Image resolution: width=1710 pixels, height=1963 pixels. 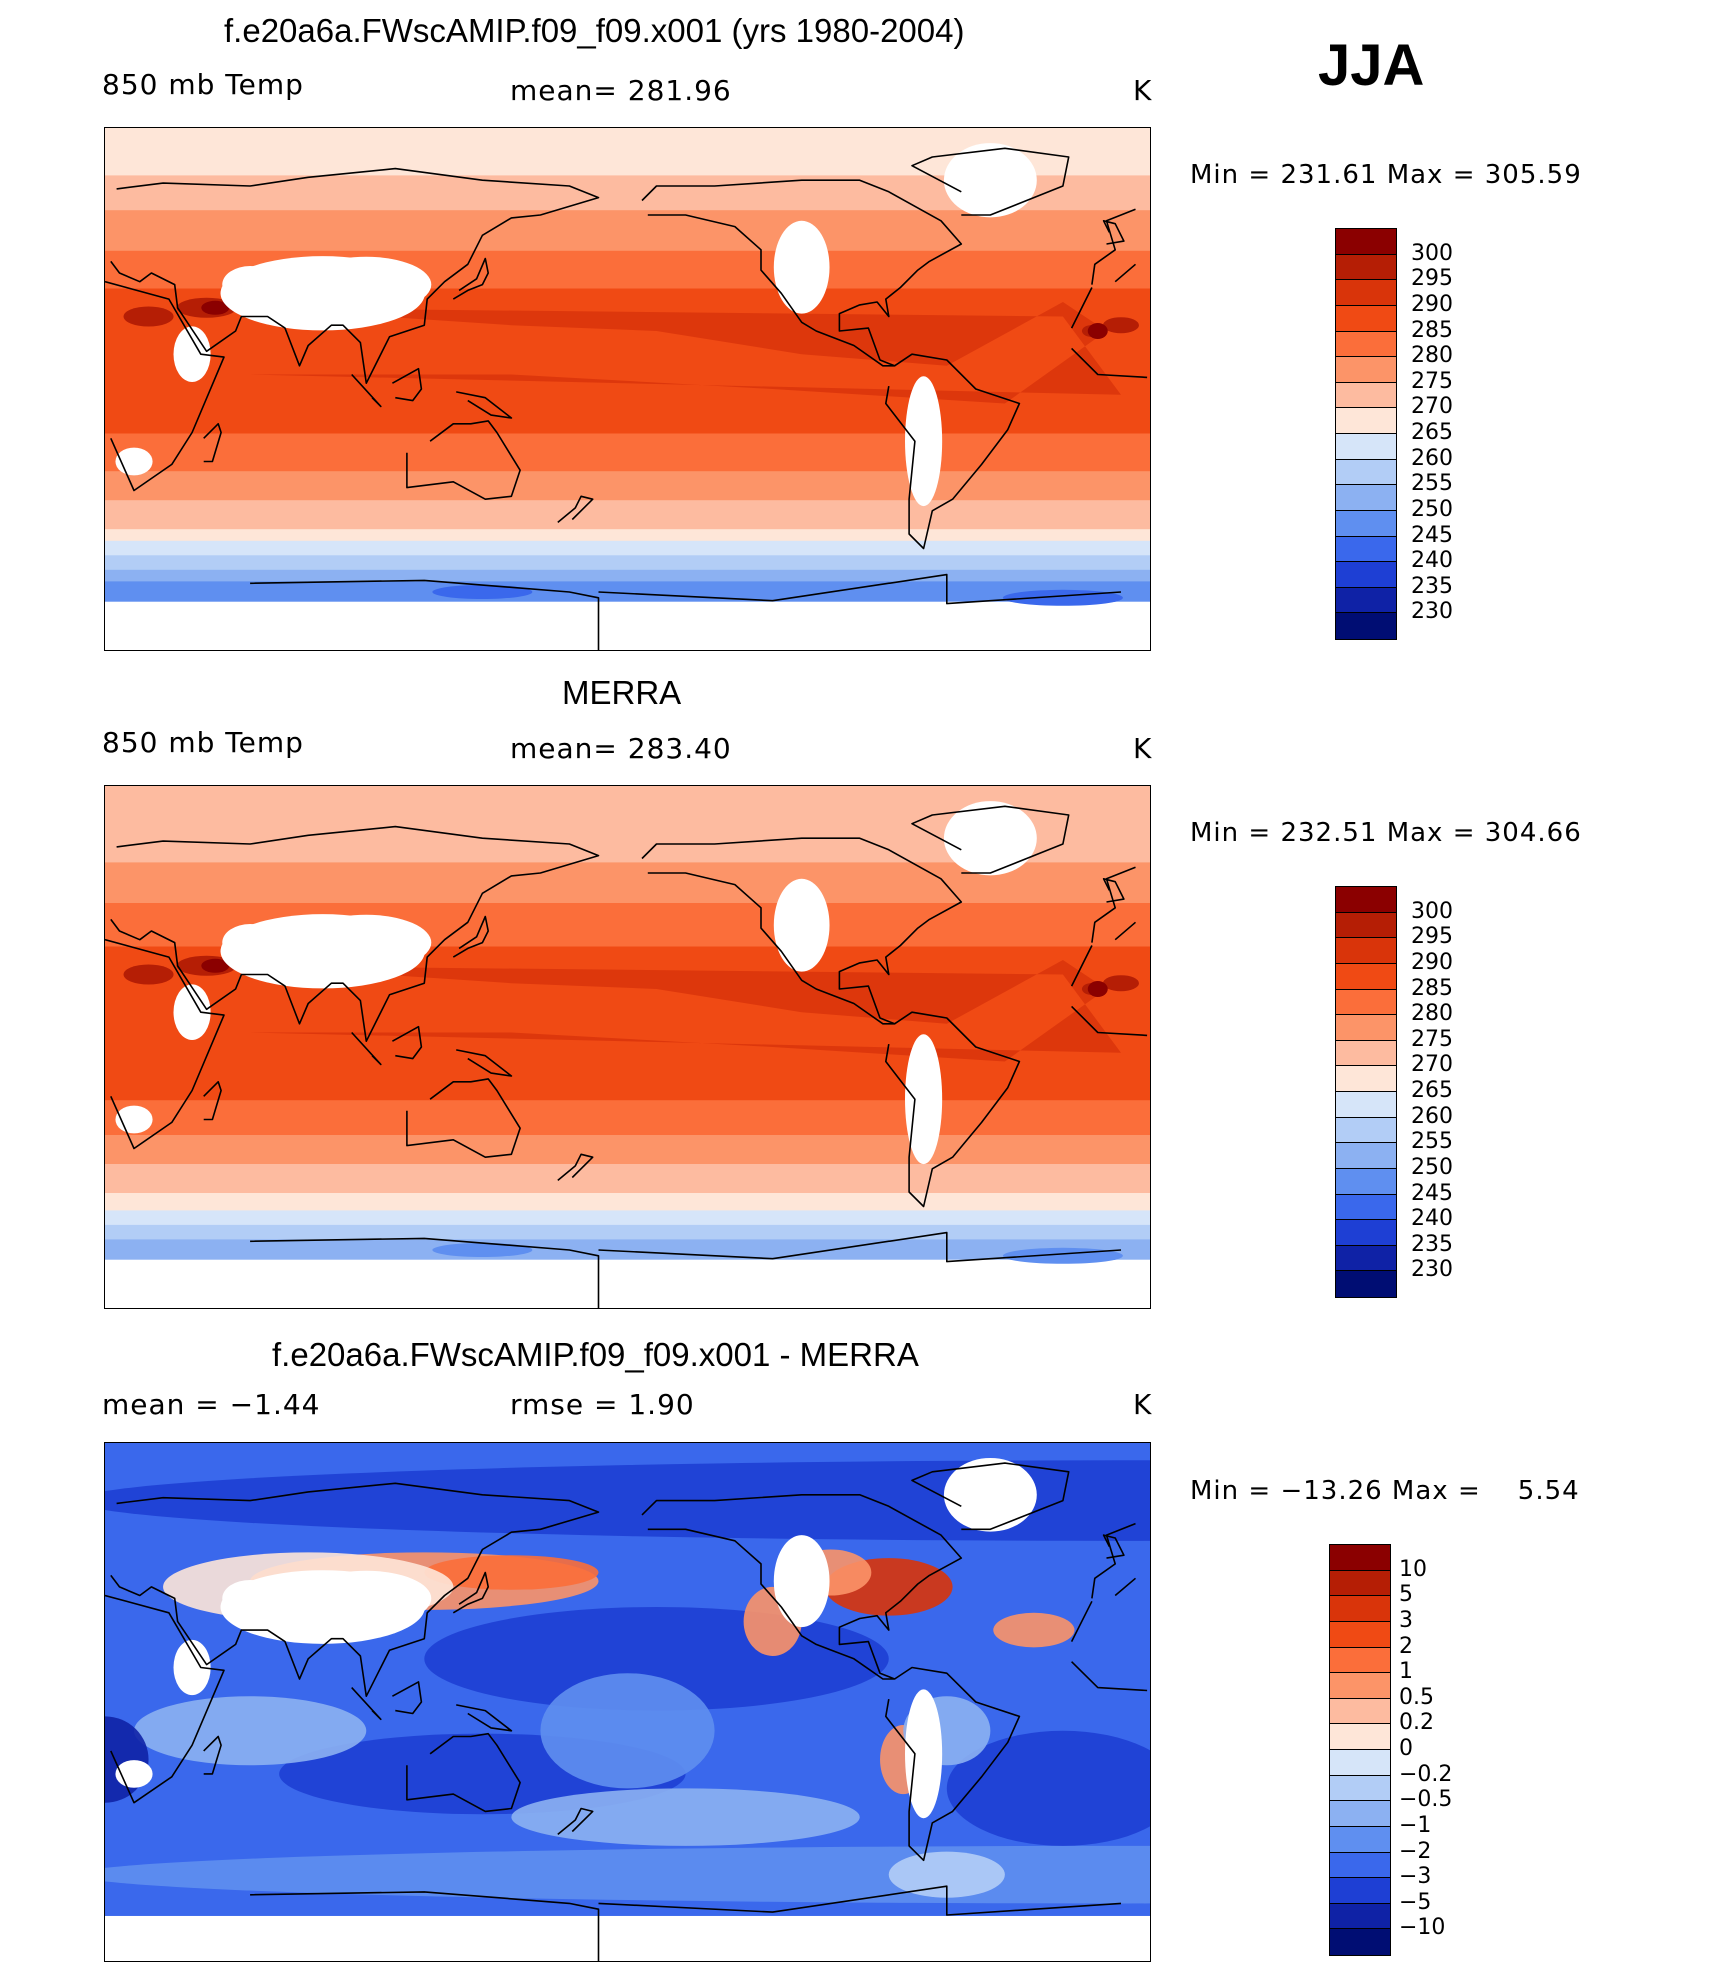 What do you see at coordinates (1432, 1090) in the screenshot?
I see `colorbar-tick-label: 265` at bounding box center [1432, 1090].